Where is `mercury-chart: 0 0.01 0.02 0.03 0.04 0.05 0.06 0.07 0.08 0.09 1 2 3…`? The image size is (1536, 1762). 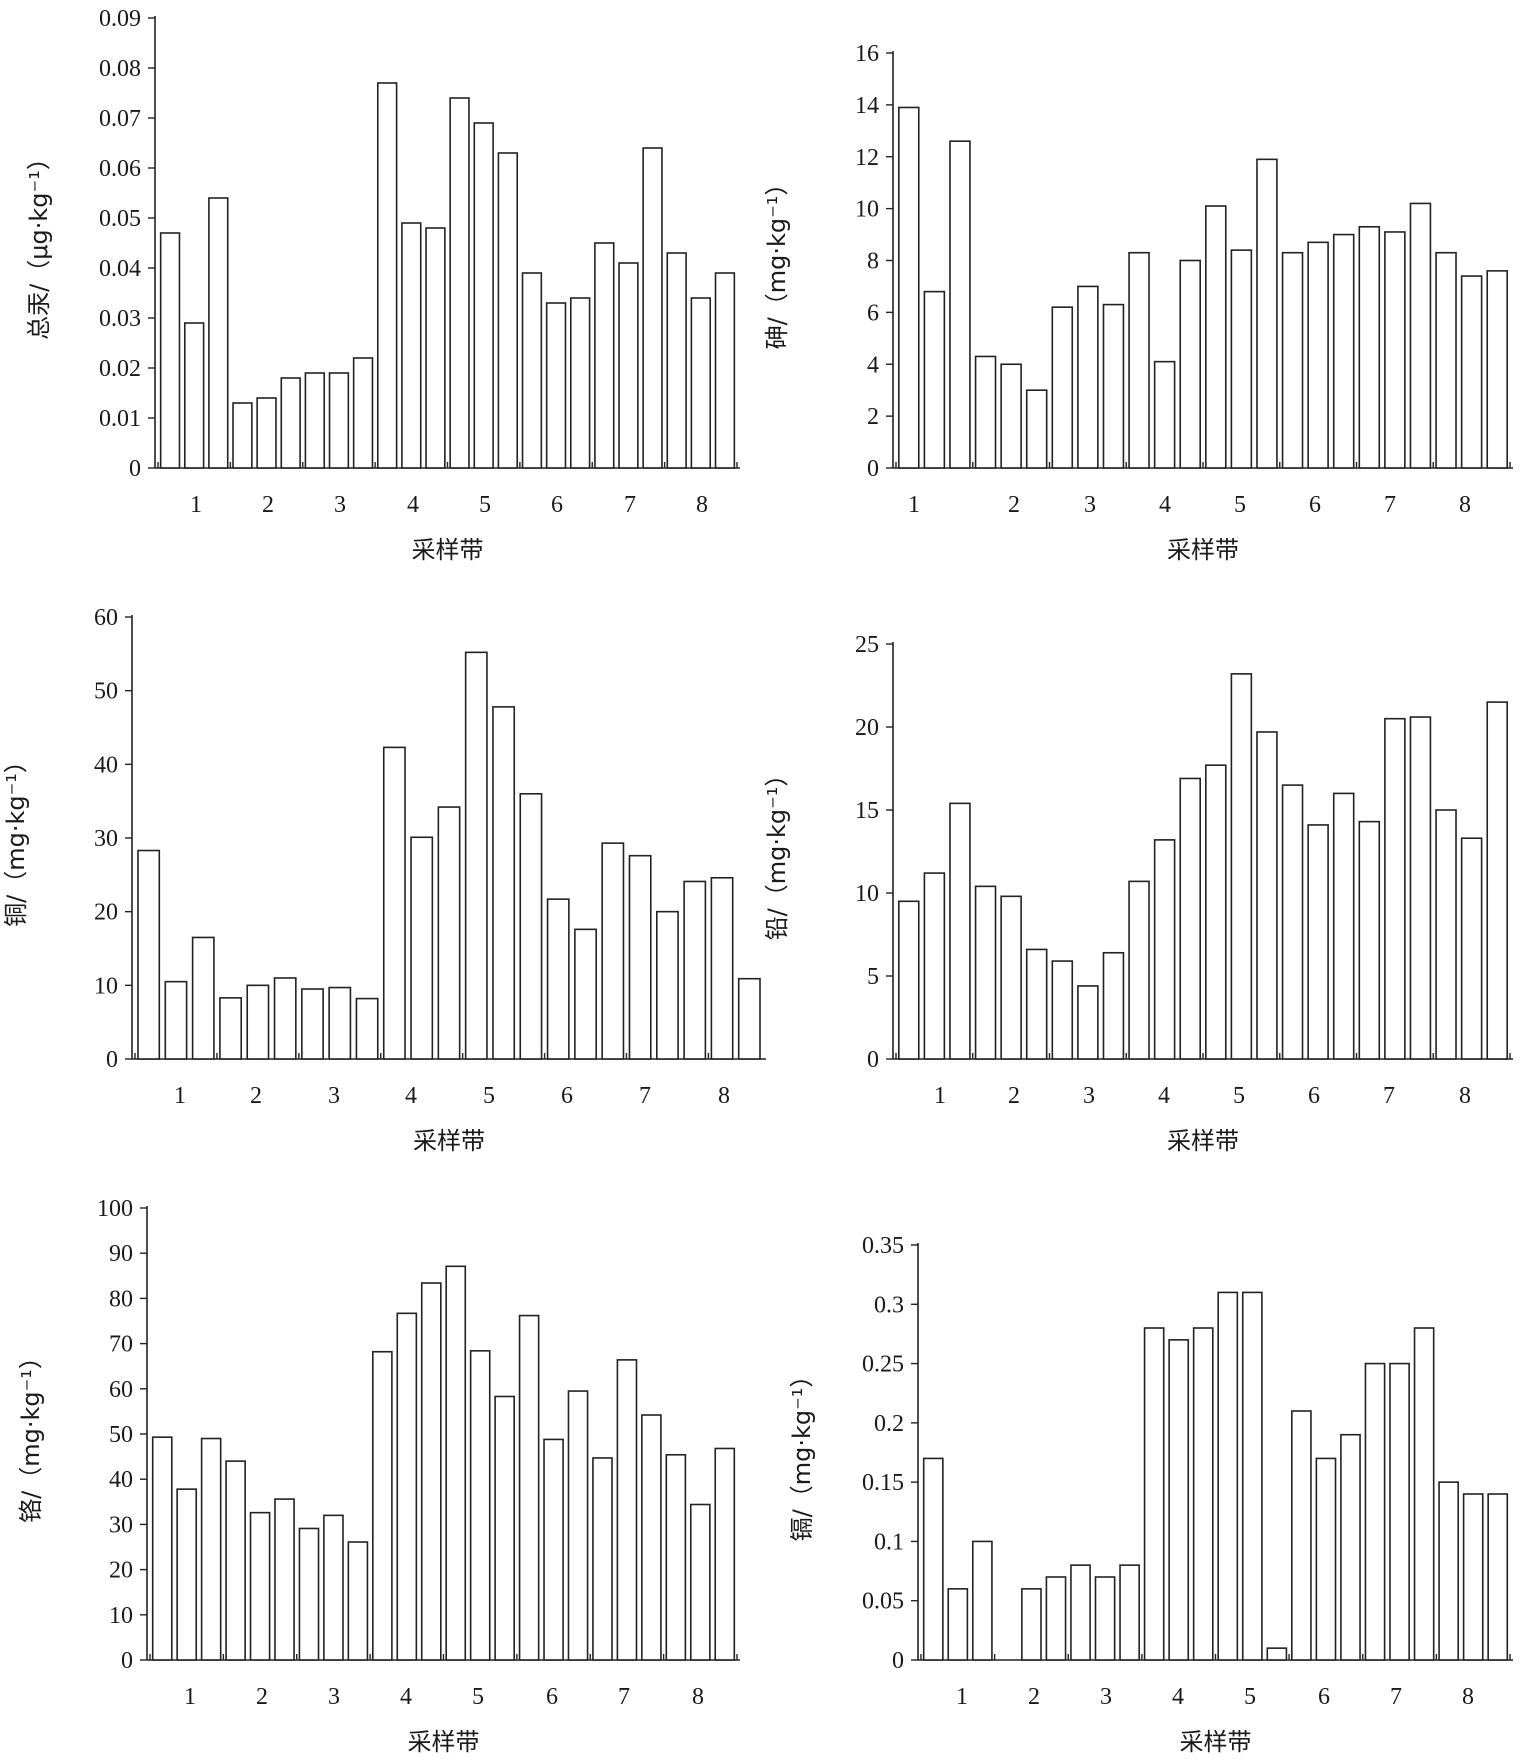 mercury-chart: 0 0.01 0.02 0.03 0.04 0.05 0.06 0.07 0.08 0.09 1 2 3… is located at coordinates (382, 285).